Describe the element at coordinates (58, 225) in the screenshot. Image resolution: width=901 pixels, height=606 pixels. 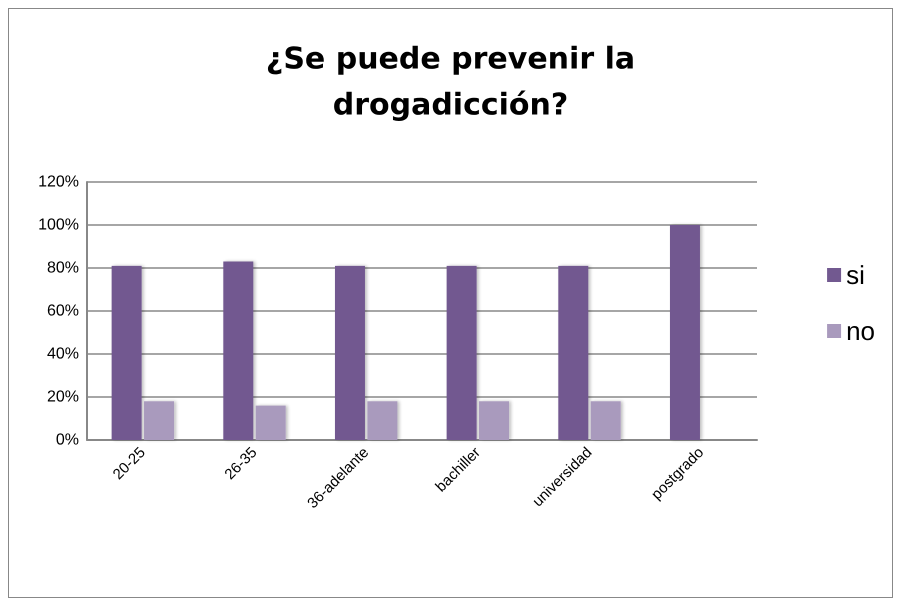
I see `y-tick-label: 100%` at that location.